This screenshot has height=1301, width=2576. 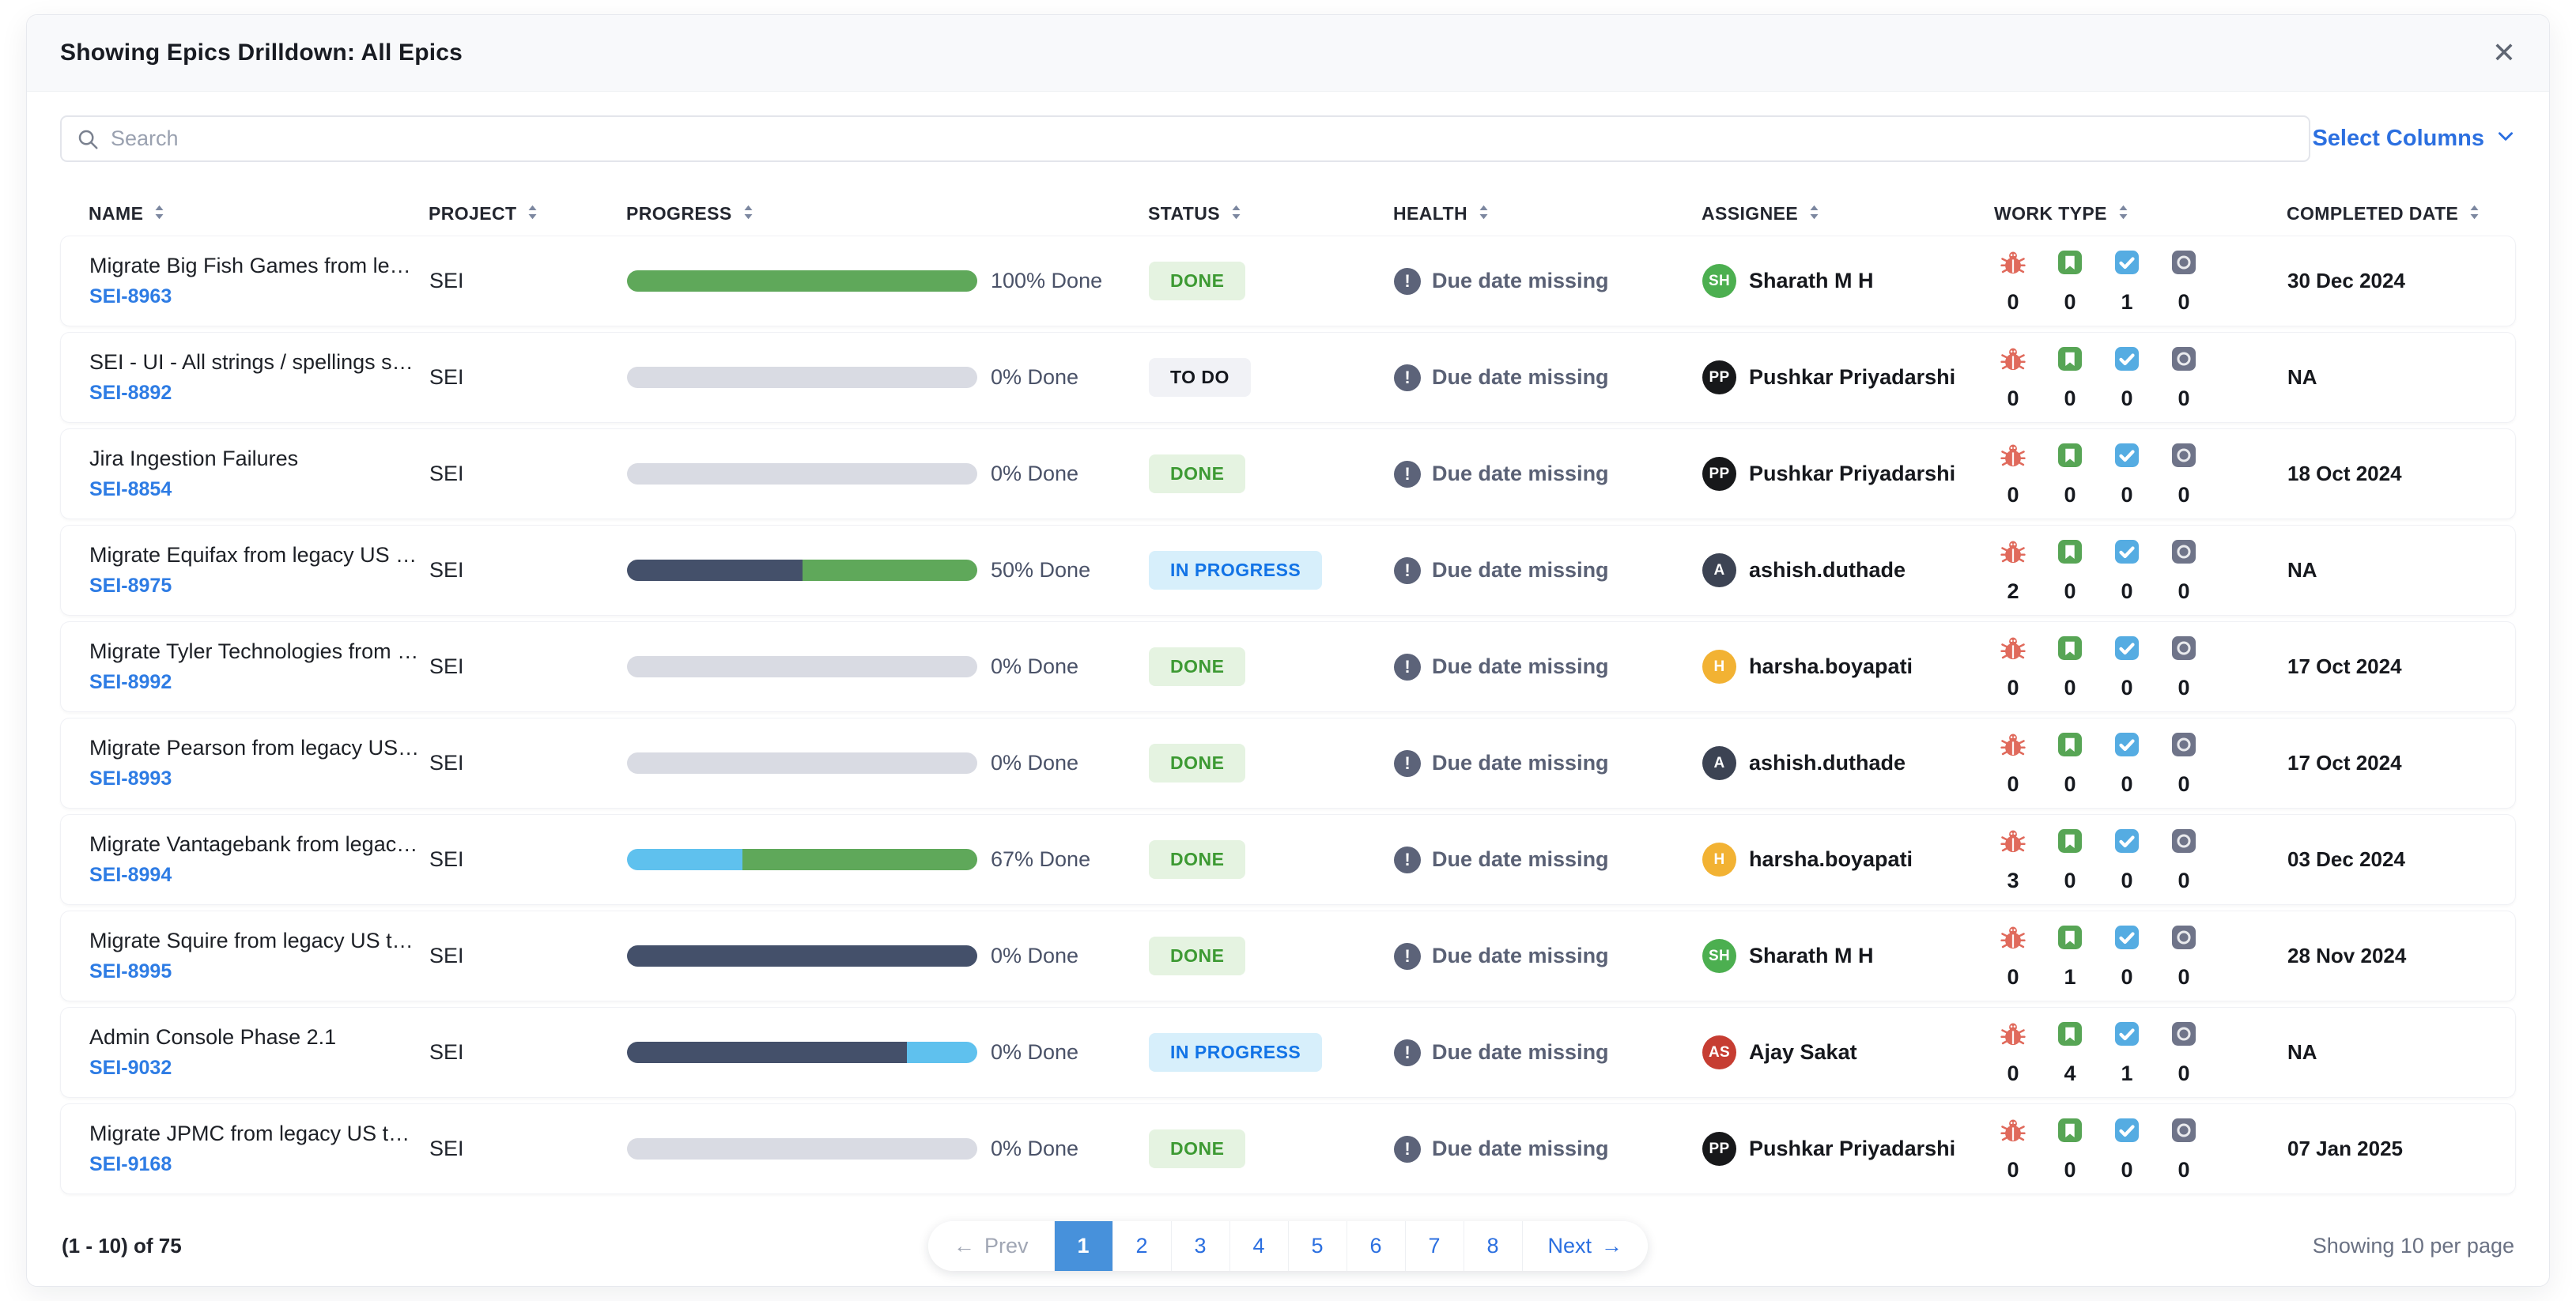 I want to click on avatar: H, so click(x=1719, y=860).